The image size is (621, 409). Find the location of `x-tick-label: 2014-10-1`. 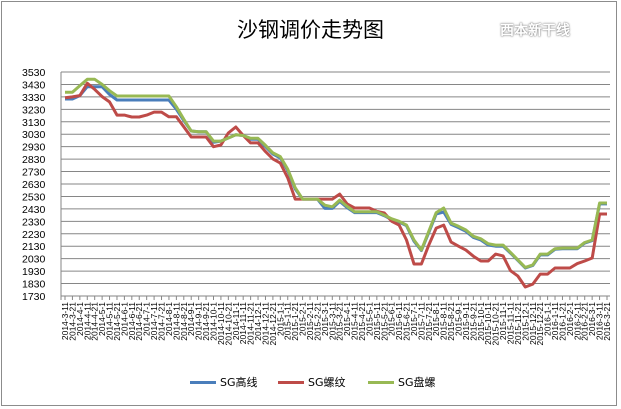

x-tick-label: 2014-10-1 is located at coordinates (213, 321).